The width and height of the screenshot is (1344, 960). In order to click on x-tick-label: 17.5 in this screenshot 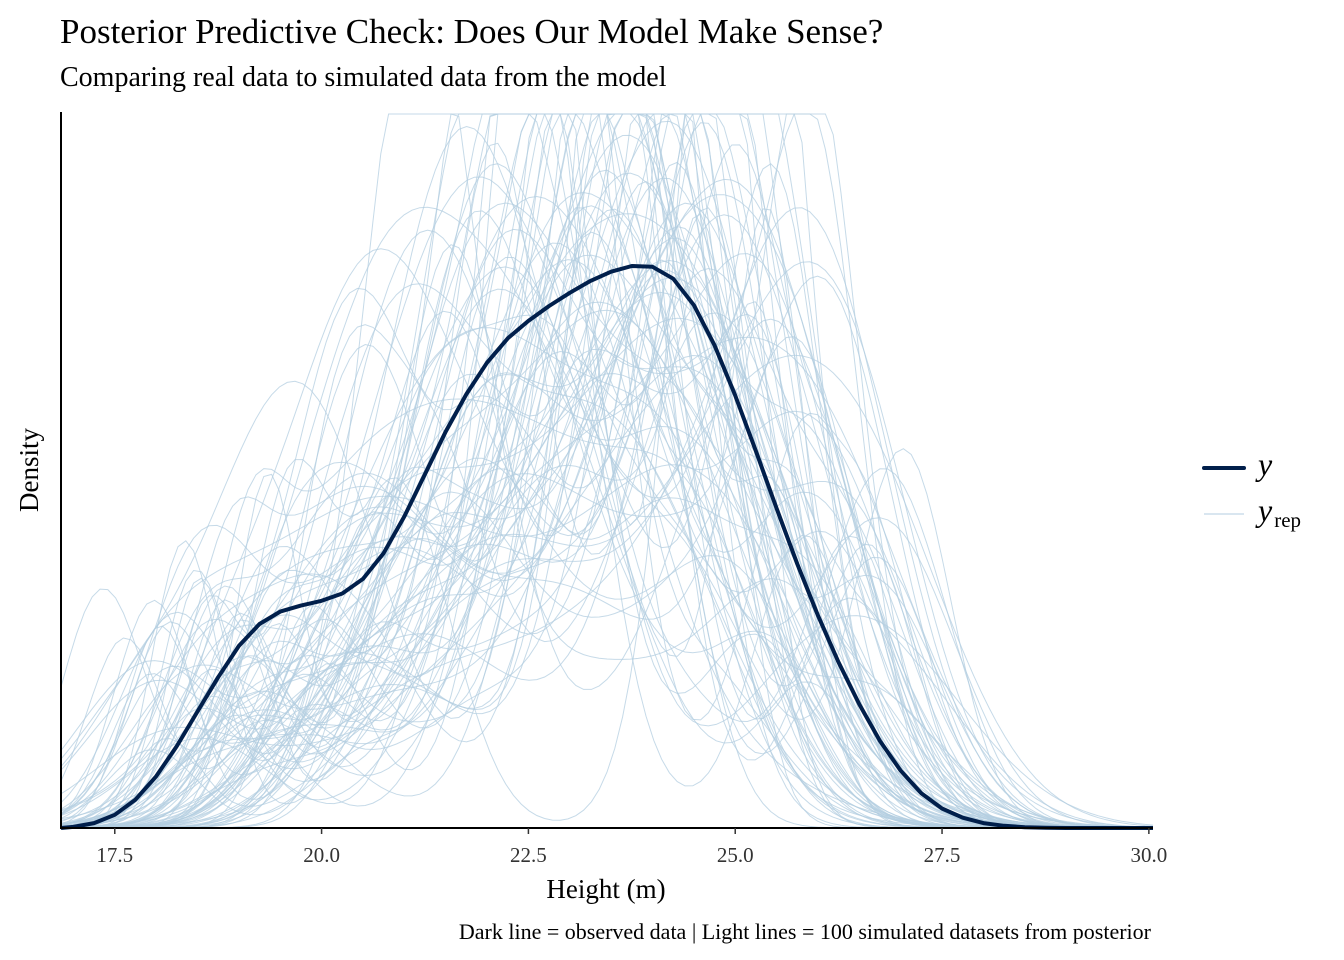, I will do `click(114, 855)`.